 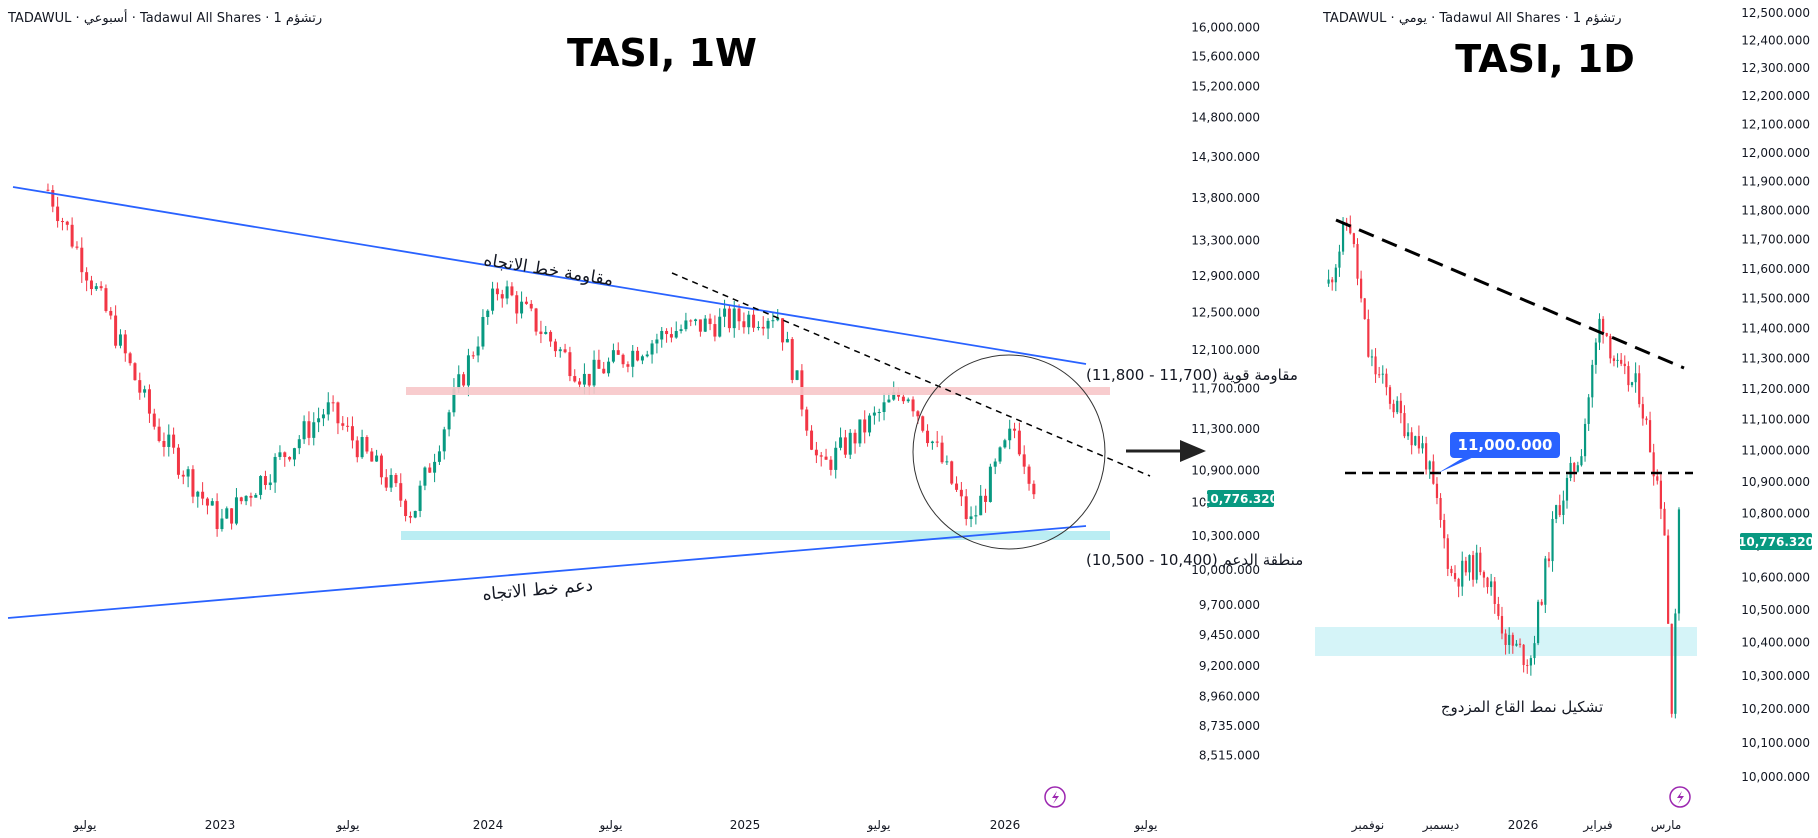 I want to click on y-tick-label: 12,200.000, so click(x=1775, y=96).